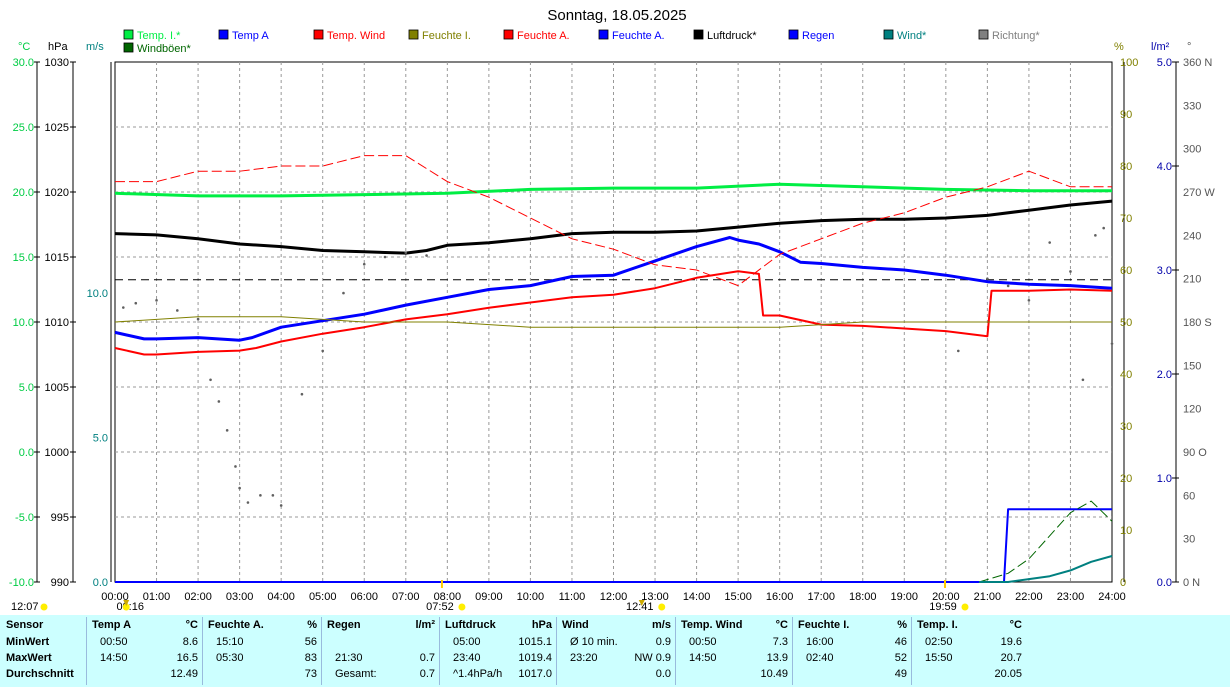 The height and width of the screenshot is (687, 1230). What do you see at coordinates (946, 597) in the screenshot?
I see `x-tick-label: 20:00` at bounding box center [946, 597].